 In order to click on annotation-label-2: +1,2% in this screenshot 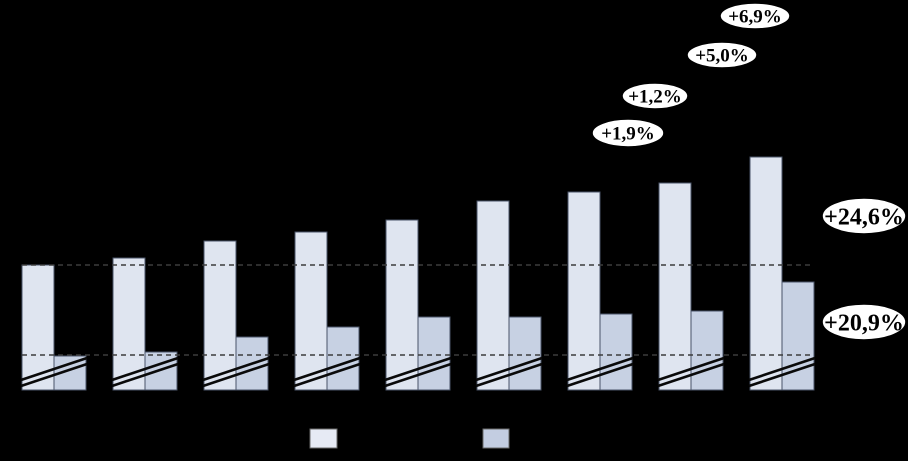, I will do `click(655, 97)`.